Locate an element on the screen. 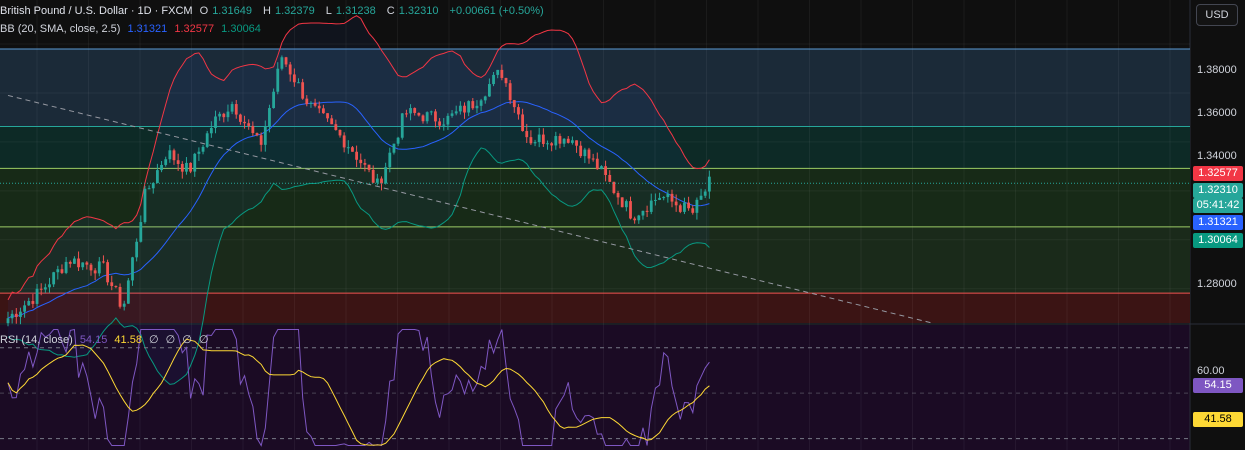  countdown-tag: 05:41:42 is located at coordinates (1218, 205).